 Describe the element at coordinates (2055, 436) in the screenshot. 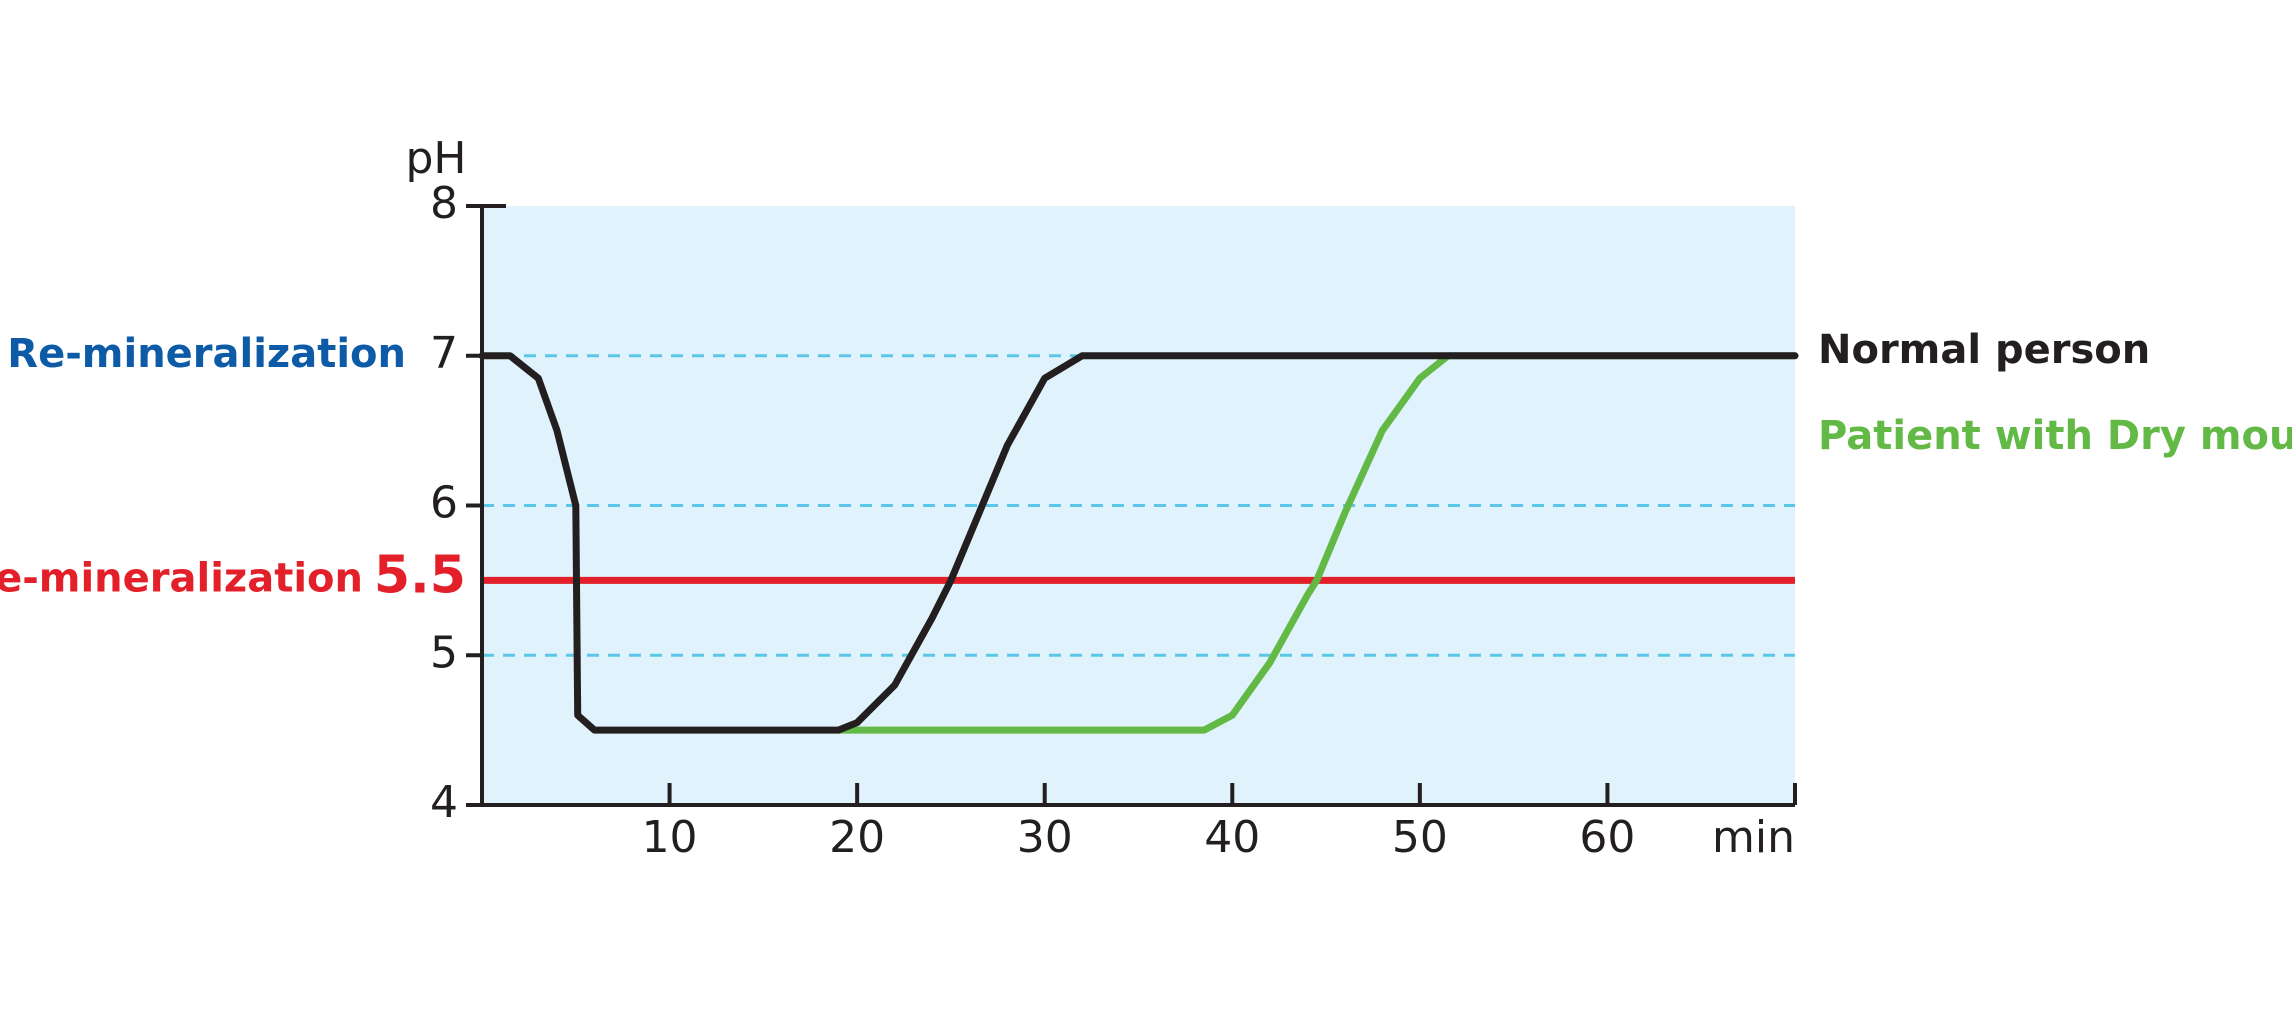

I see `legend-label: Patient with Dry mouth` at that location.